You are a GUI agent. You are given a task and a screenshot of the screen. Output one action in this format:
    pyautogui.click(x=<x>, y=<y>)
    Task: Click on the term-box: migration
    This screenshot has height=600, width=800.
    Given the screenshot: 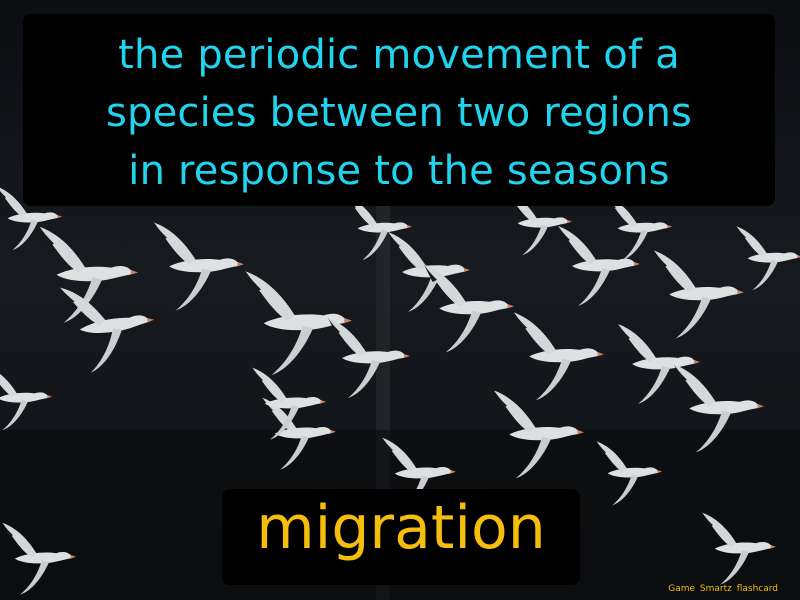 What is the action you would take?
    pyautogui.click(x=401, y=537)
    